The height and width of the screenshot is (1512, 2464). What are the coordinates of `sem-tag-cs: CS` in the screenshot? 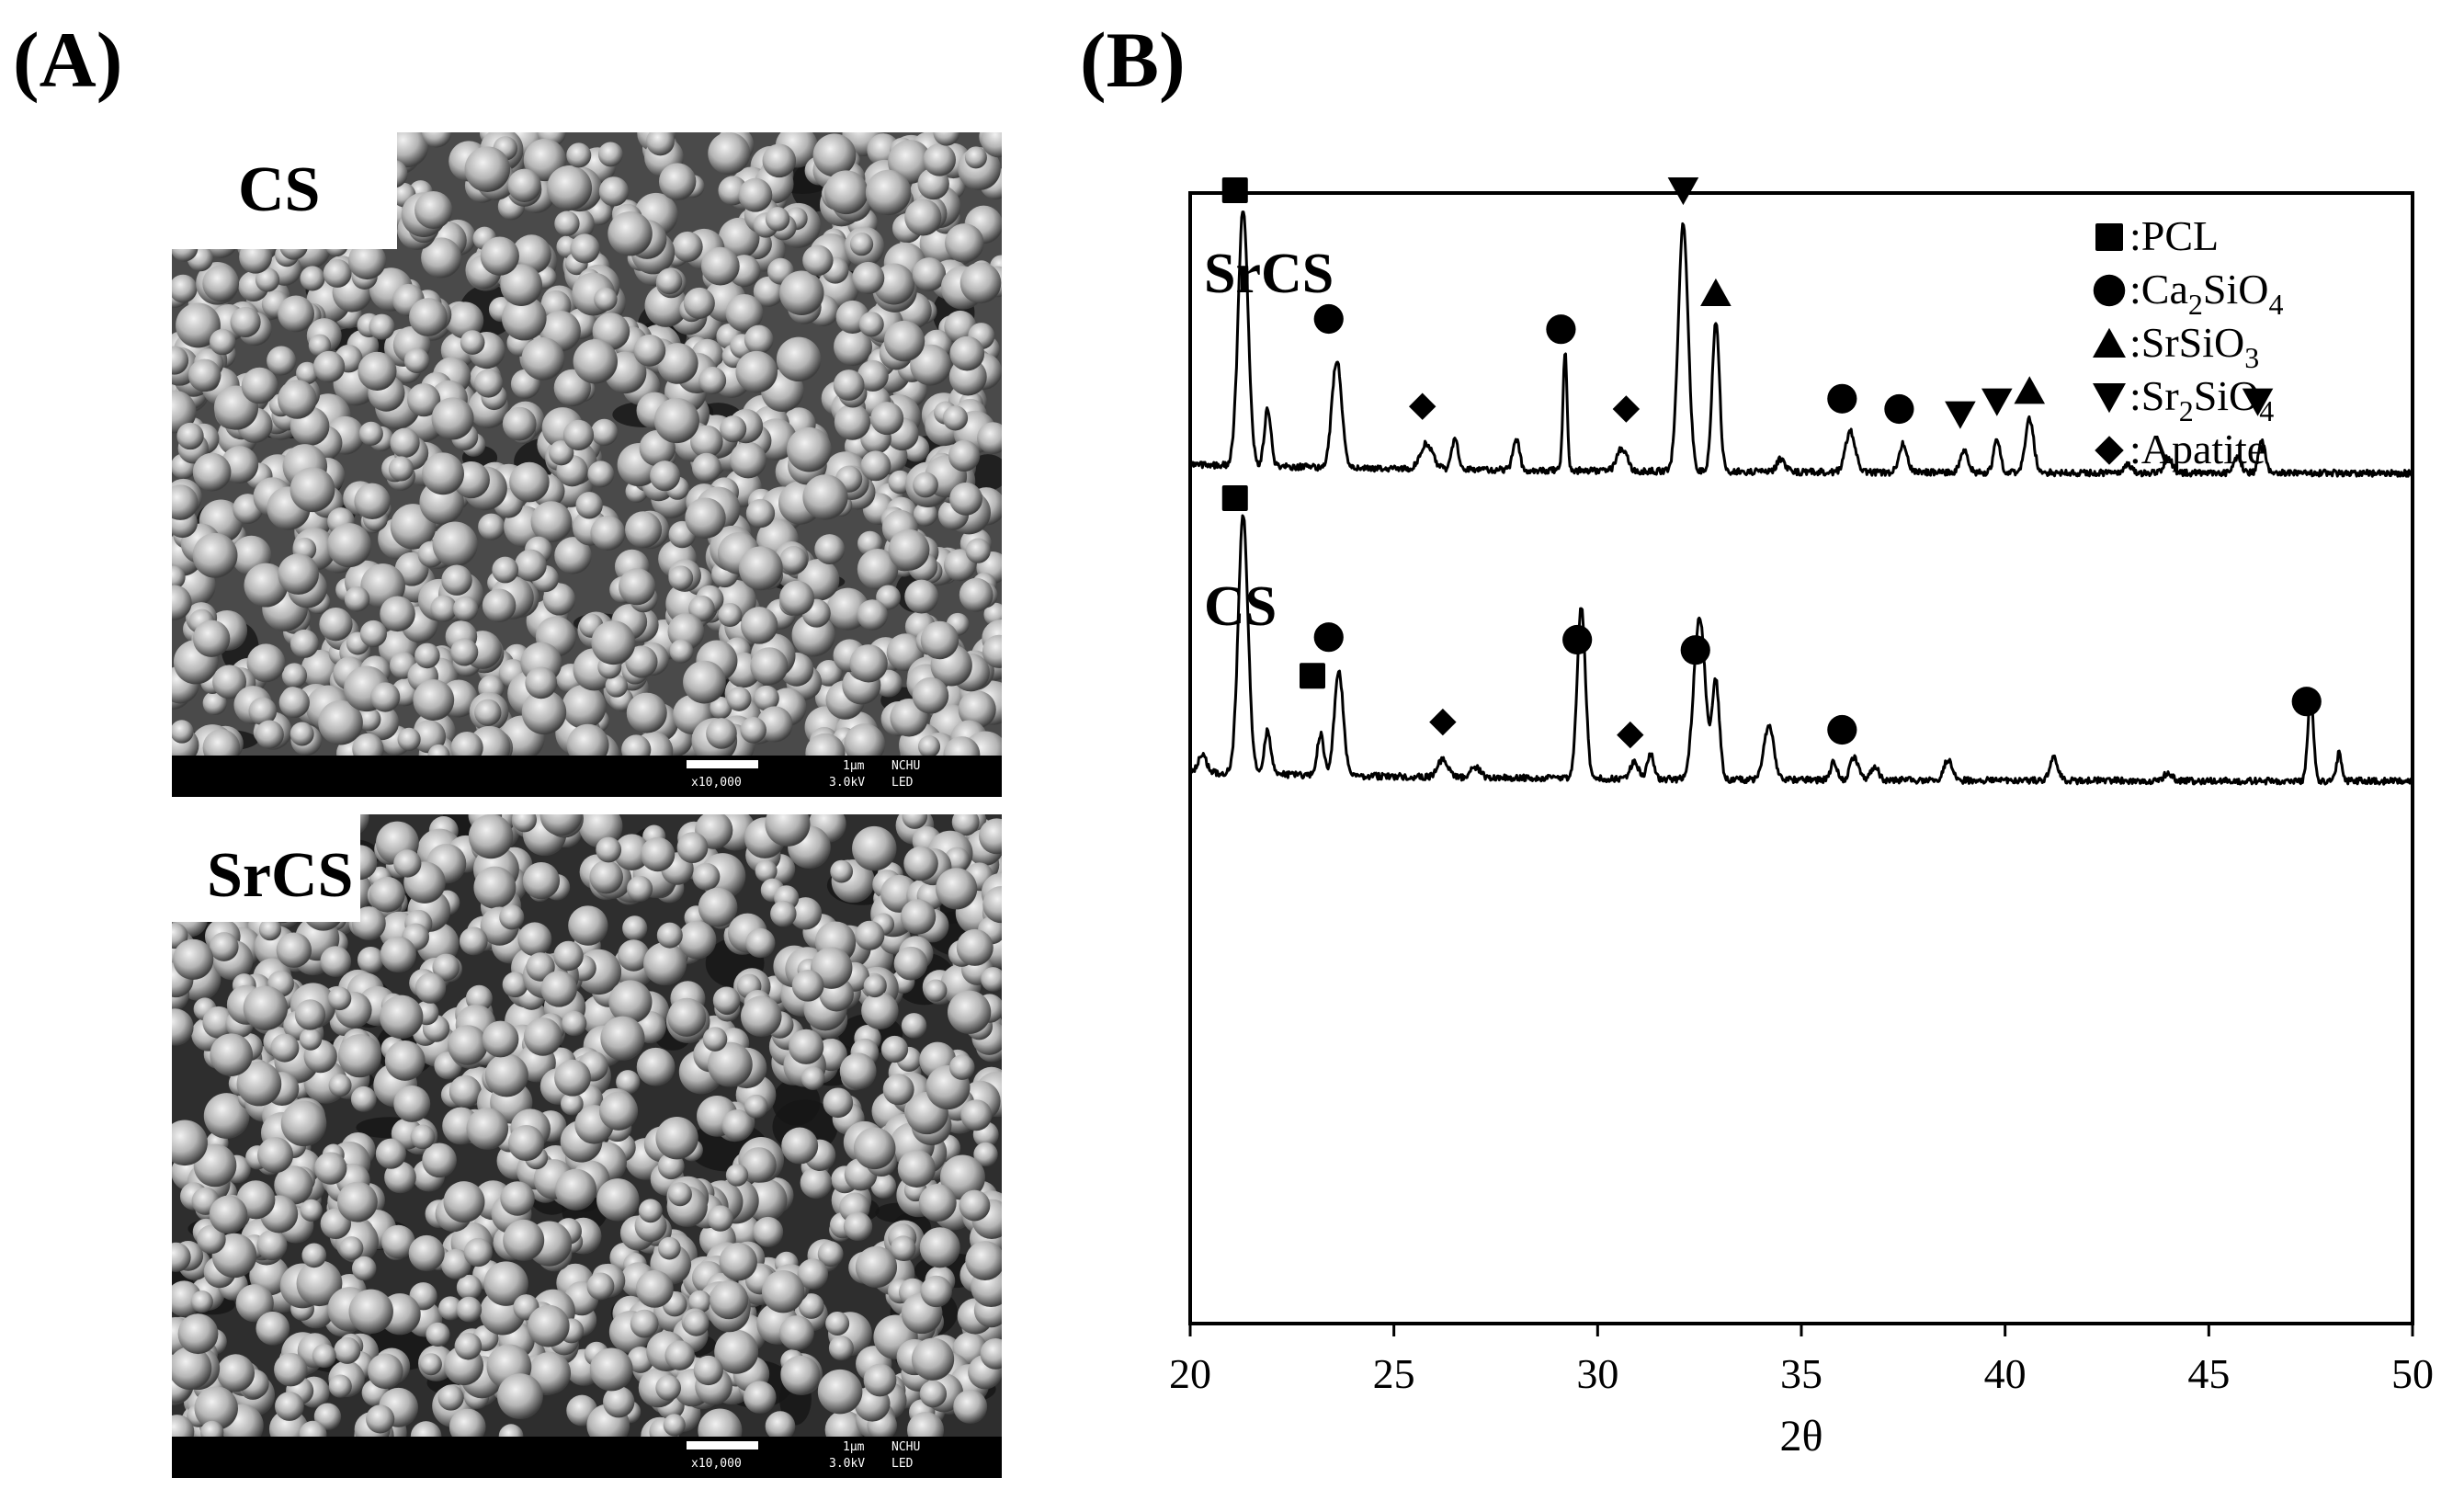 It's located at (285, 190).